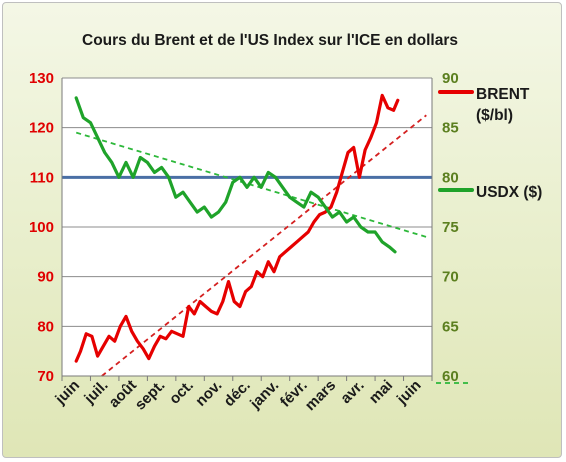  I want to click on left-axis-ticks: 70 80 90 100 110 120 130, so click(41, 227).